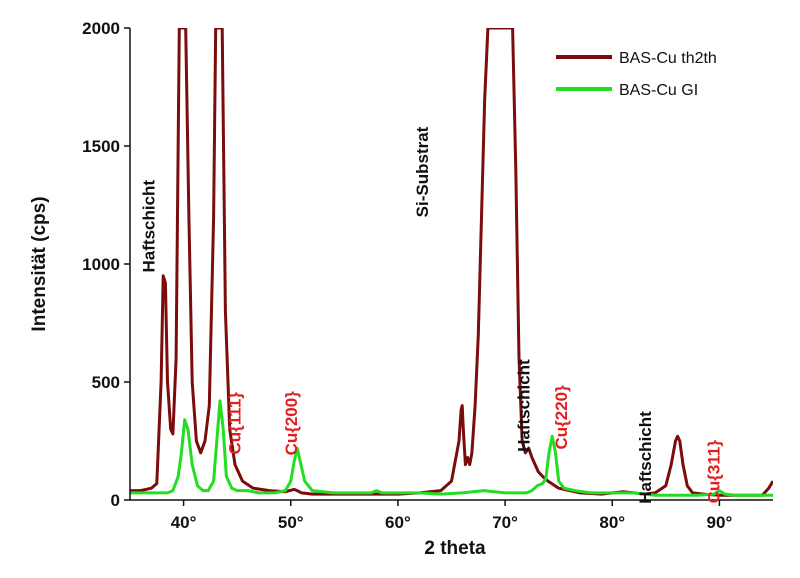  I want to click on x-tick-label: 90°, so click(720, 522).